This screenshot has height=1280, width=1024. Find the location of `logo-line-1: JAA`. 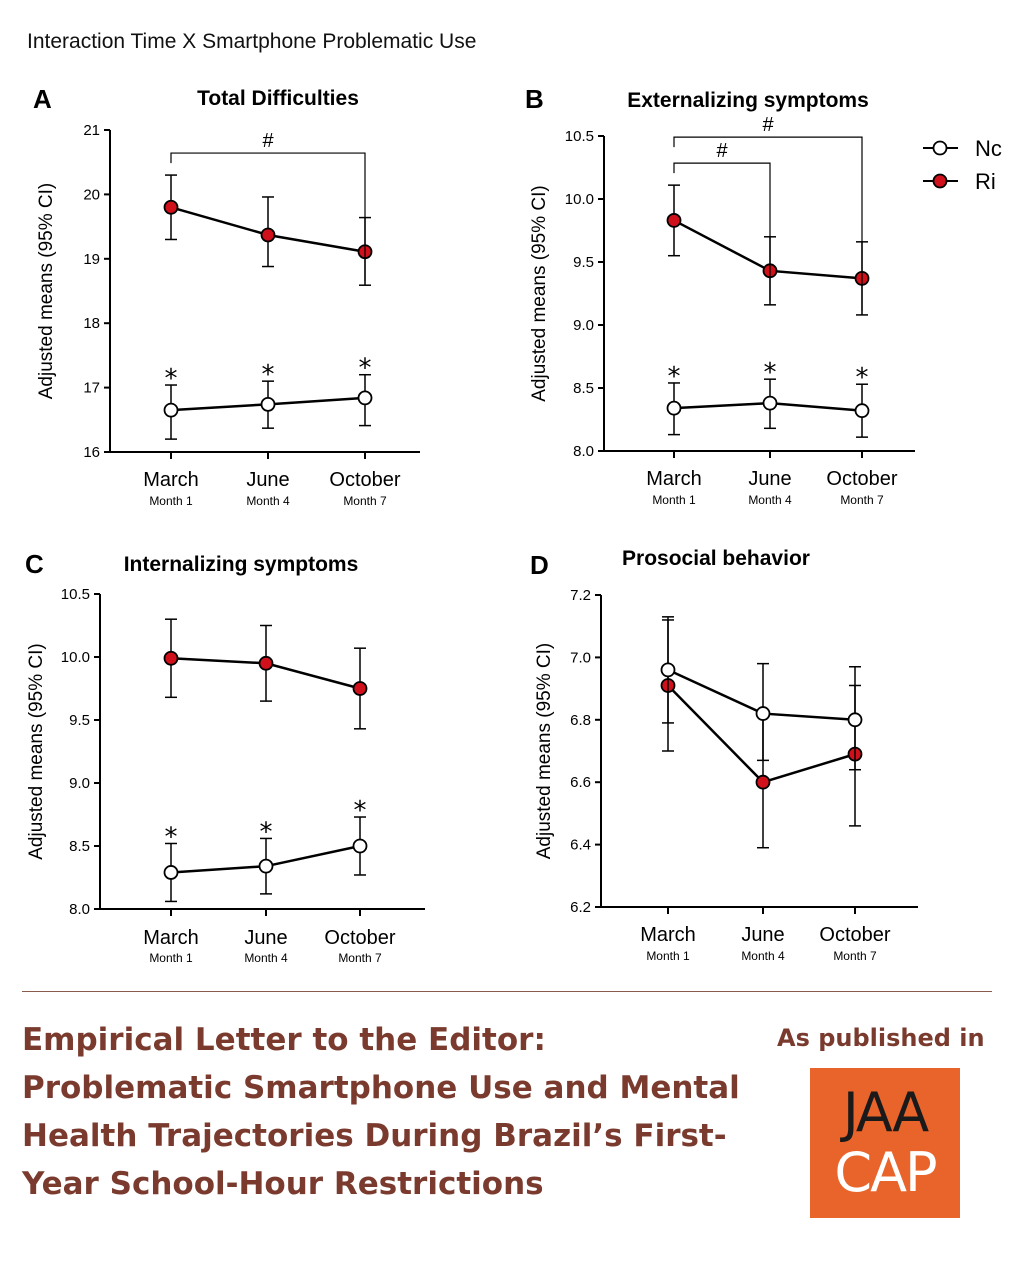

logo-line-1: JAA is located at coordinates (885, 1112).